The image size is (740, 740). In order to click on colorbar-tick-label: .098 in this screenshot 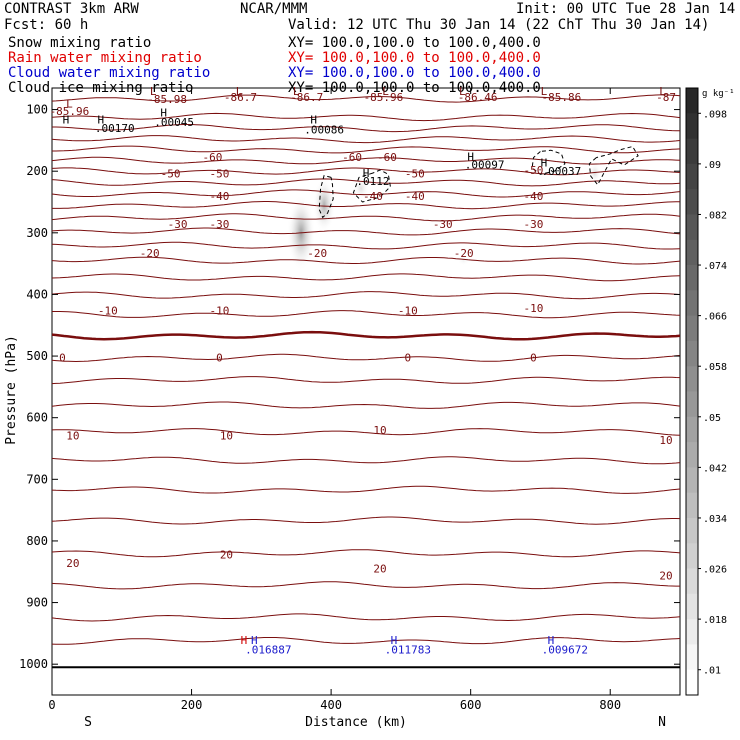, I will do `click(715, 114)`.